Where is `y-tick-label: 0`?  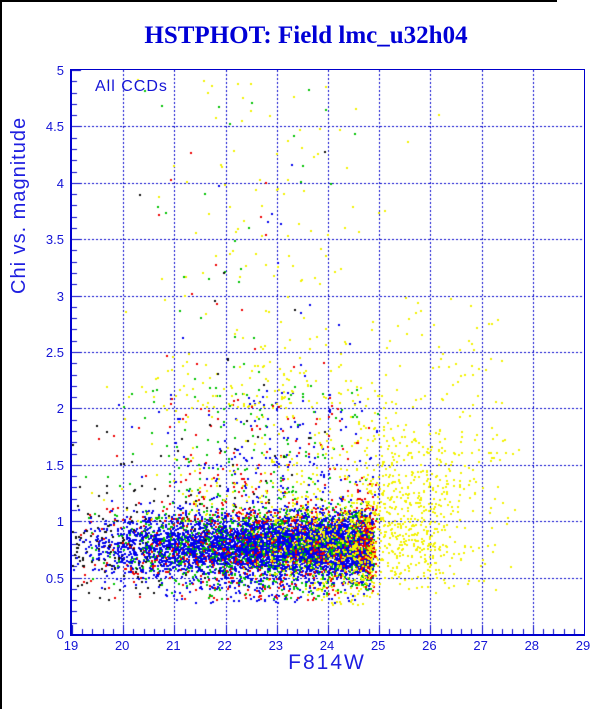 y-tick-label: 0 is located at coordinates (60, 634).